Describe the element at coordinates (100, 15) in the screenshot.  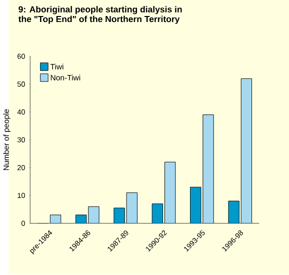
I see `chart-title: 9: Aboriginal people starting dialysis in the "Top End" of the Northern Territory` at that location.